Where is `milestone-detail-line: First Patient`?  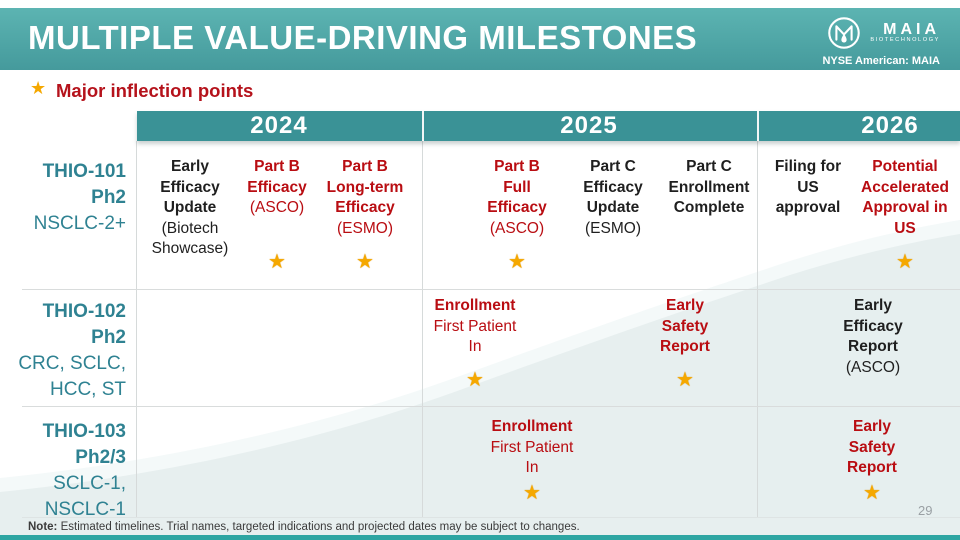
milestone-detail-line: First Patient is located at coordinates (475, 326).